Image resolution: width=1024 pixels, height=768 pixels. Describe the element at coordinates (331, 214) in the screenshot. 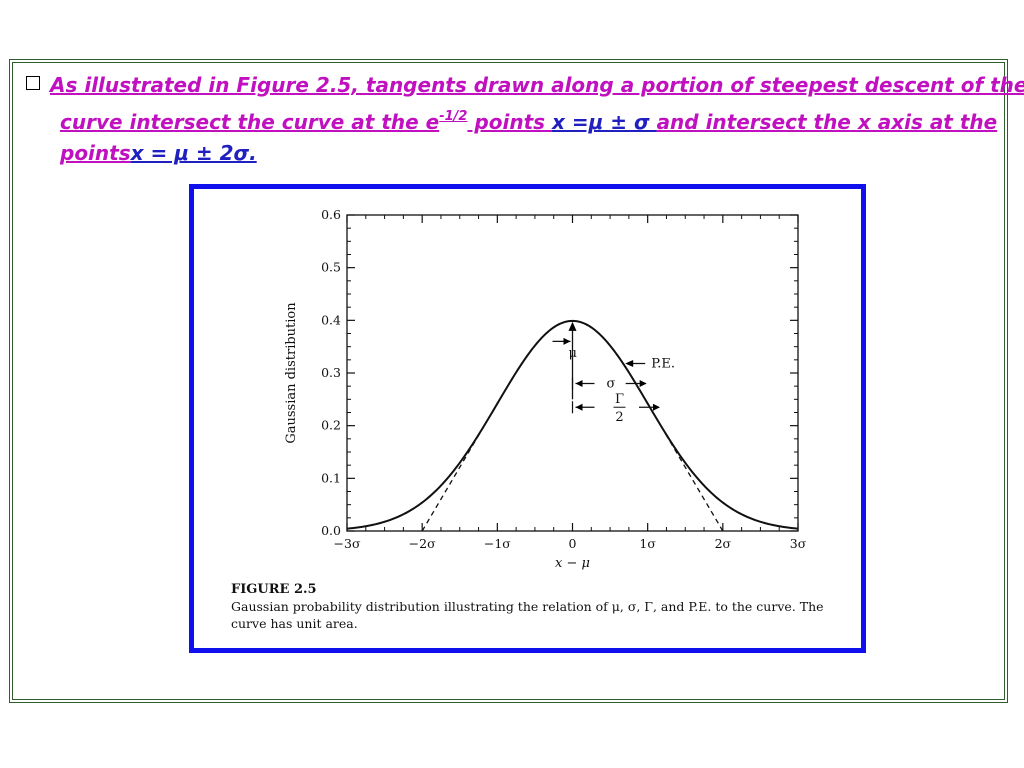

I see `y-tick-label: 0.6` at that location.